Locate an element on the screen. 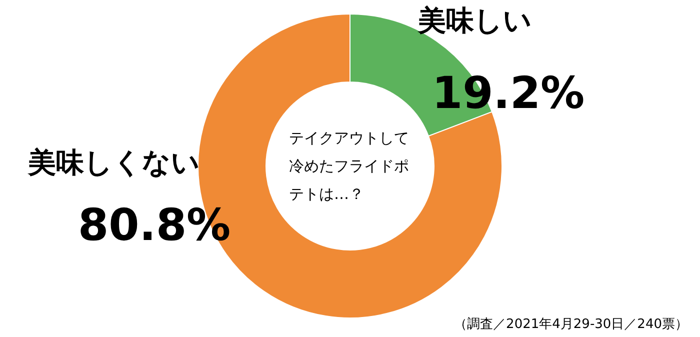 The height and width of the screenshot is (337, 700). slice-label: 美味しい is located at coordinates (474, 20).